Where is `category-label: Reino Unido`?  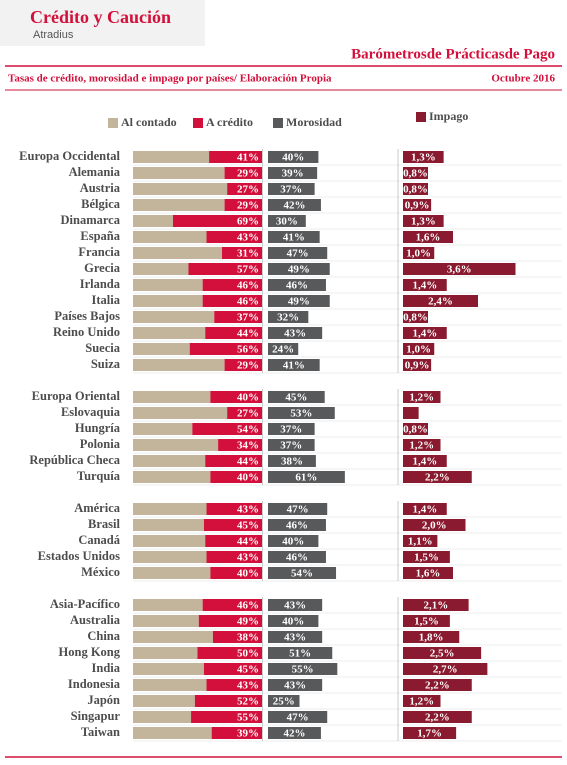
category-label: Reino Unido is located at coordinates (86, 332).